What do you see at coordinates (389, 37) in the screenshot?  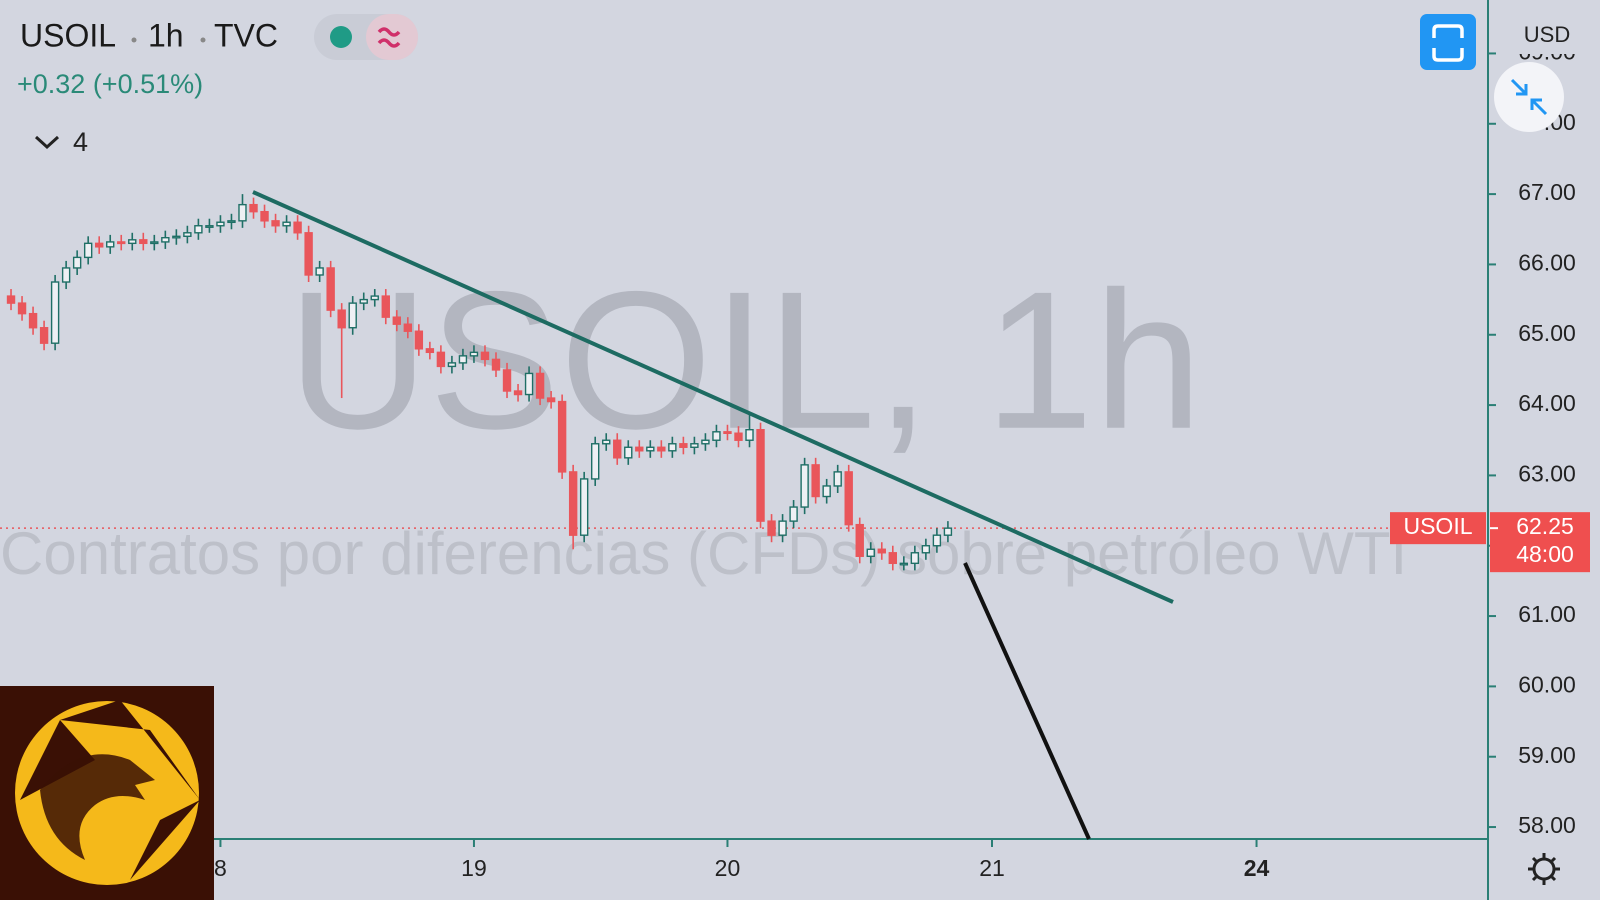 I see `delay-icon` at bounding box center [389, 37].